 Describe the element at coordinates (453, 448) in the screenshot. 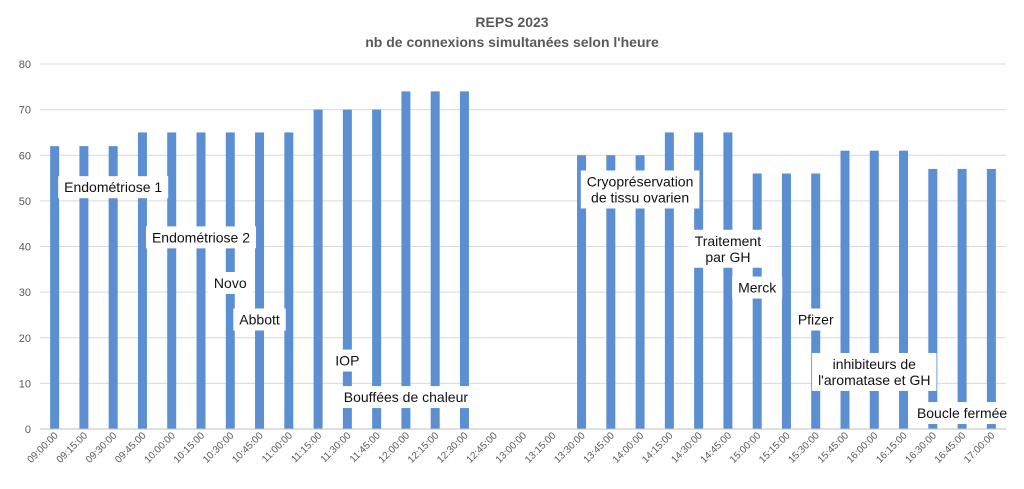

I see `x-tick-label: 12:30:00` at that location.